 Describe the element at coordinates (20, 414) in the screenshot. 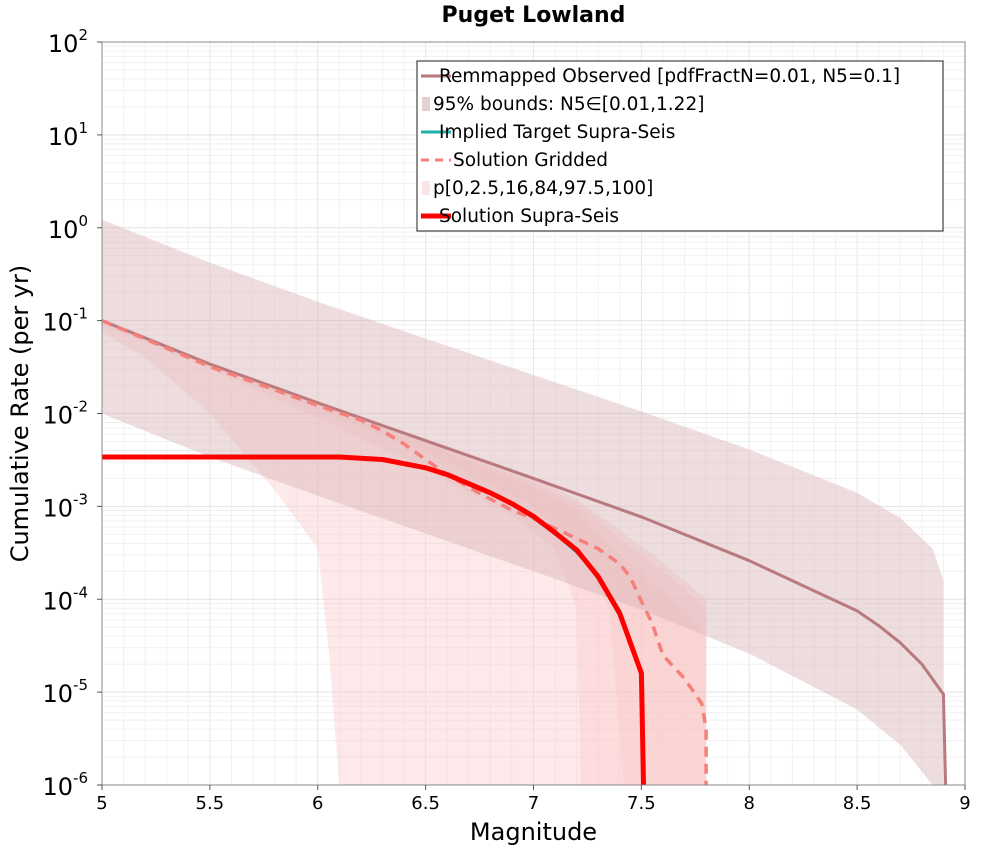

I see `y-axis-label: Cumulative Rate (per yr)` at that location.